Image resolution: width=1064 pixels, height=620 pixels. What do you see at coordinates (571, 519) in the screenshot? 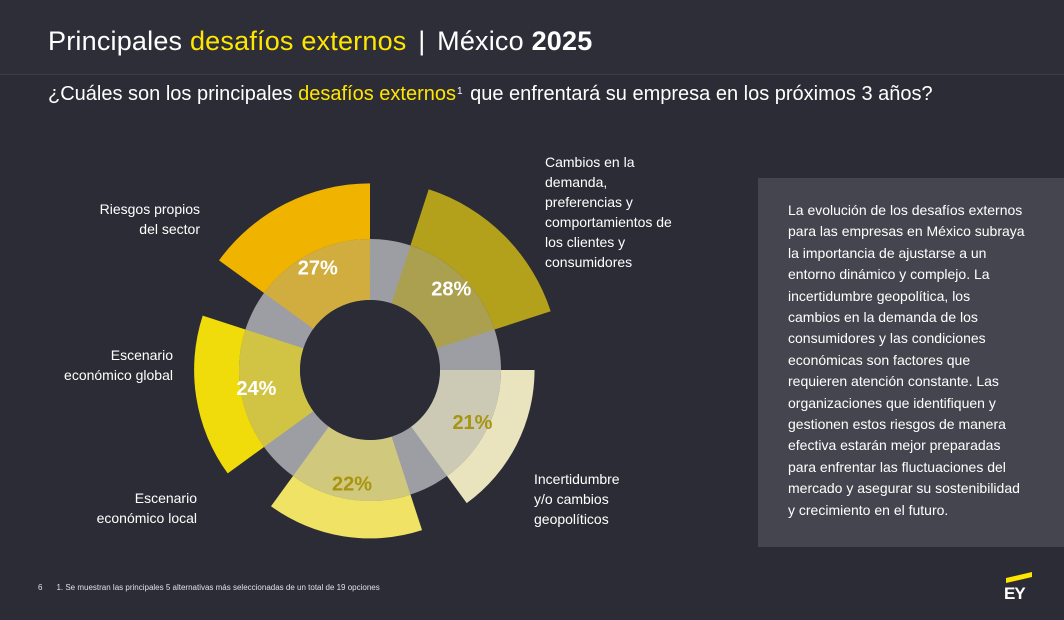
I see `label-incertidumbre-line: geopolíticos` at bounding box center [571, 519].